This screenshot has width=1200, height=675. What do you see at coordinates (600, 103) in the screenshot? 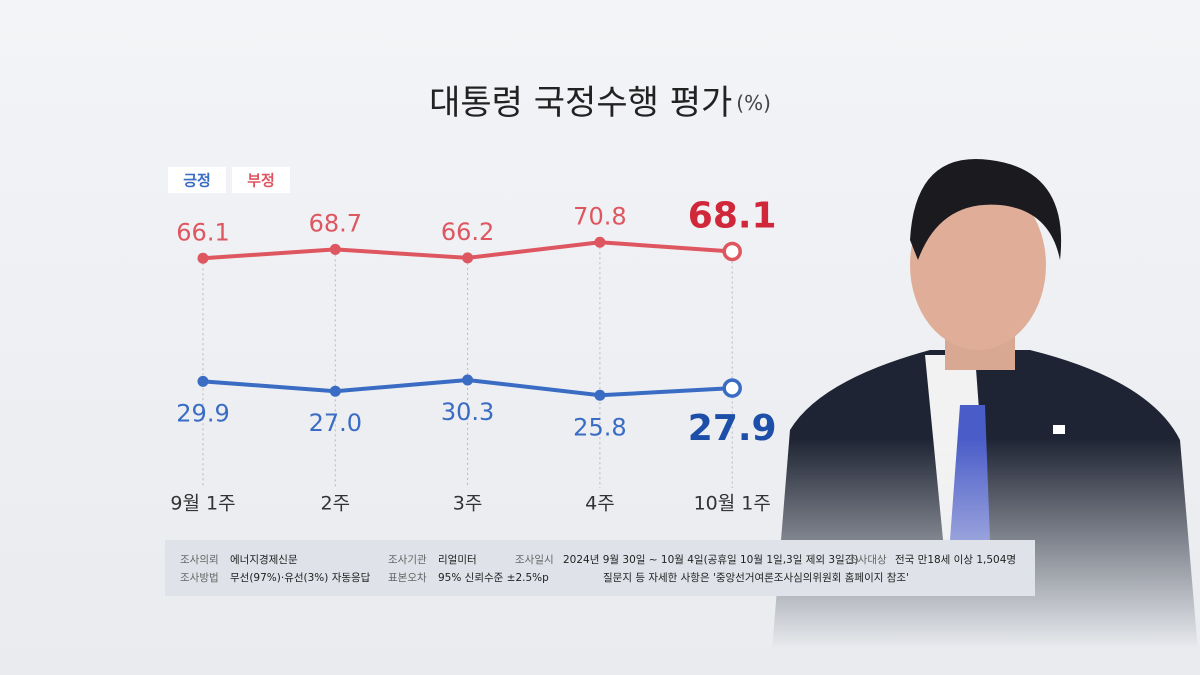
I see `chart-title: 대통령 국정수행 평가 (%)` at bounding box center [600, 103].